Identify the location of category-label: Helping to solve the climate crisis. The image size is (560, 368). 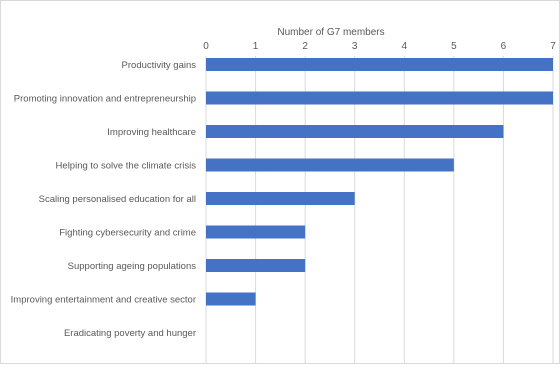
(126, 166).